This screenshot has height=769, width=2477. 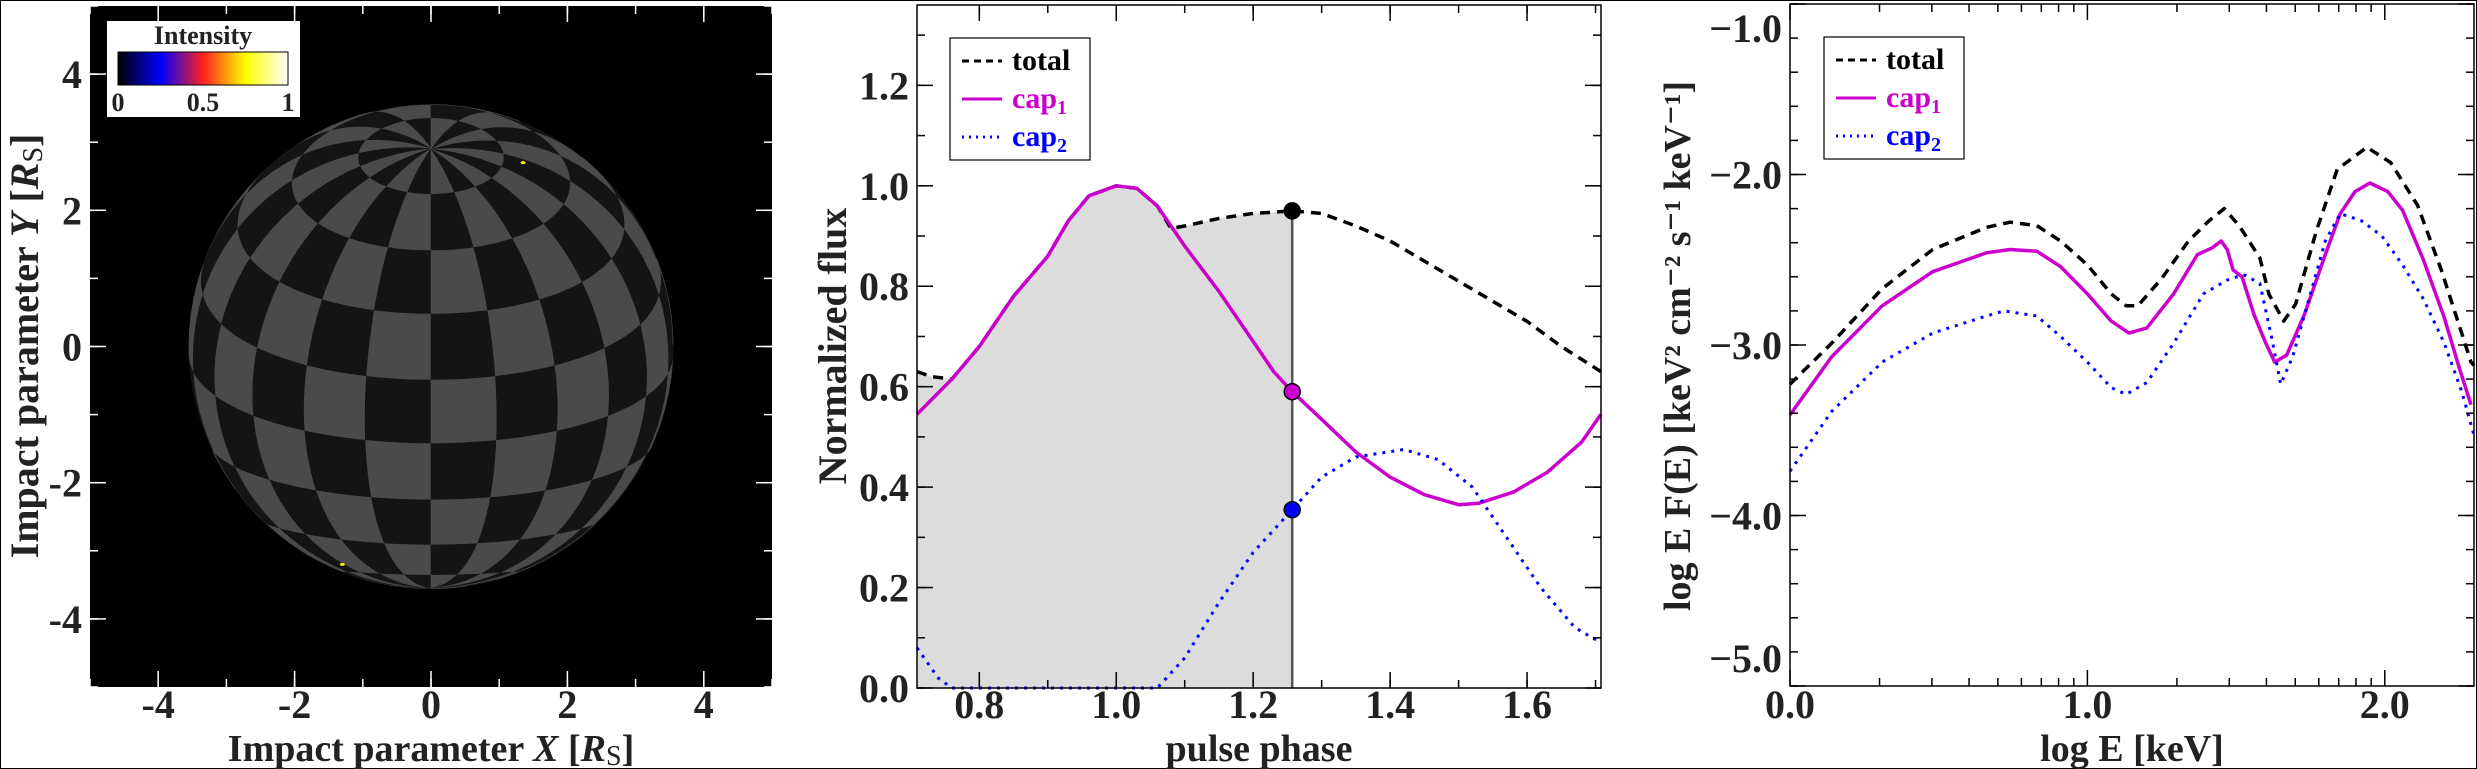 I want to click on y-tick-label: −5.0, so click(x=1745, y=658).